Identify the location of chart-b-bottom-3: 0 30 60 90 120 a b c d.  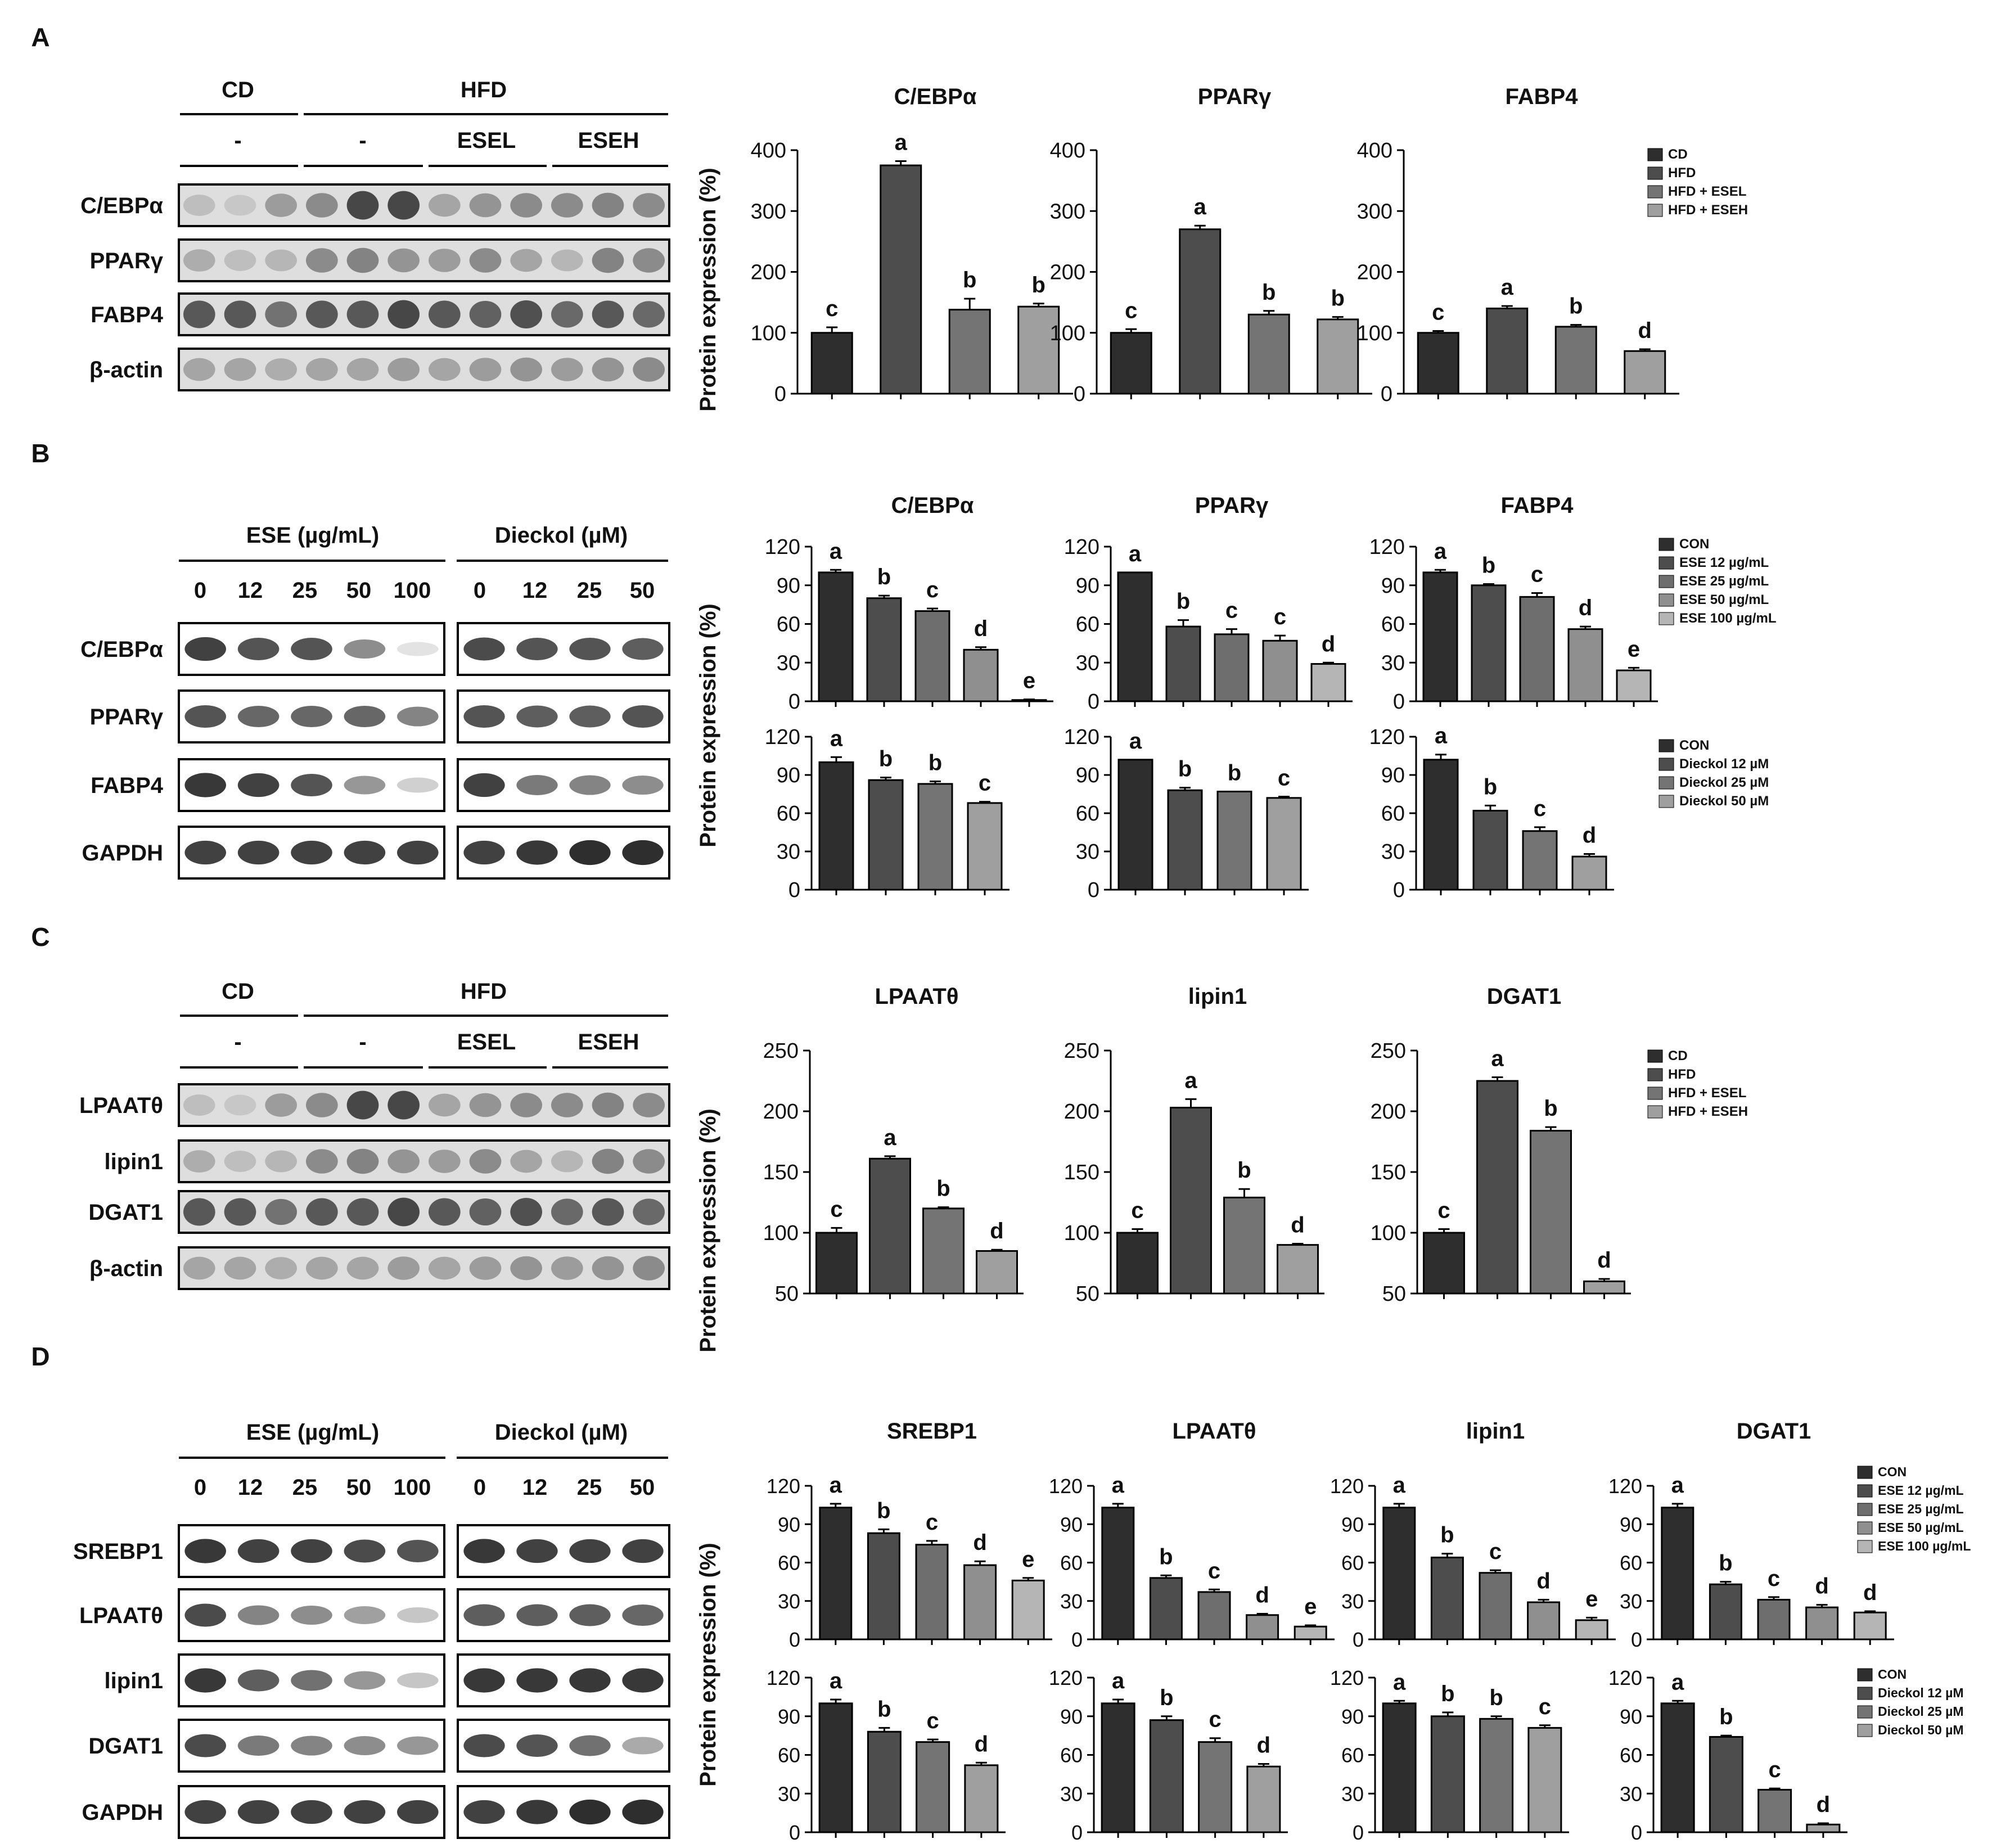
(1491, 813).